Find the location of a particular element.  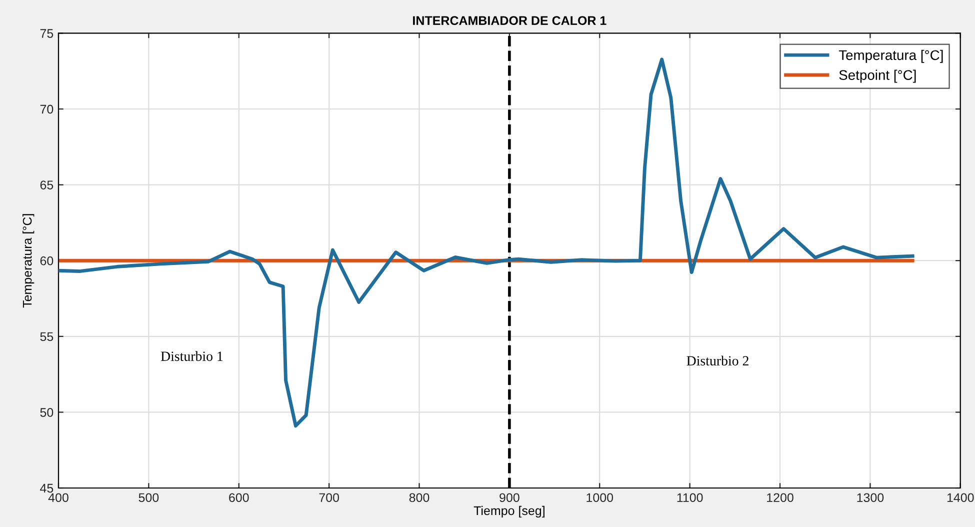

annotation: Disturbio 2 is located at coordinates (717, 361).